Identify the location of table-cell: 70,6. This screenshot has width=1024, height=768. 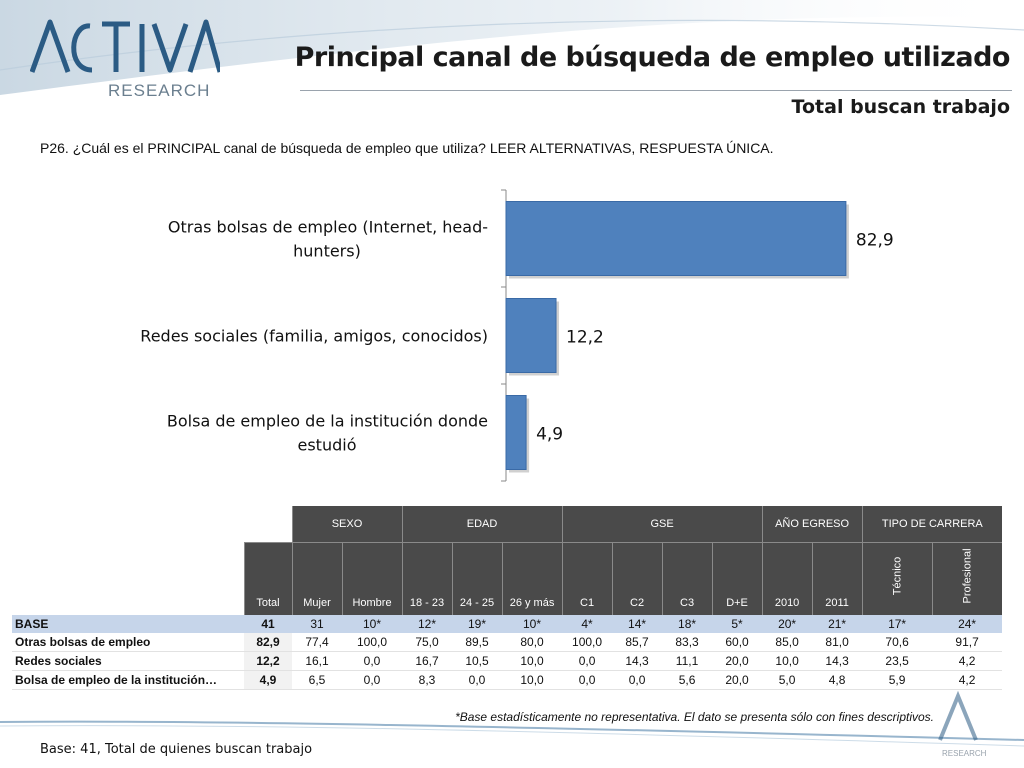
(897, 642).